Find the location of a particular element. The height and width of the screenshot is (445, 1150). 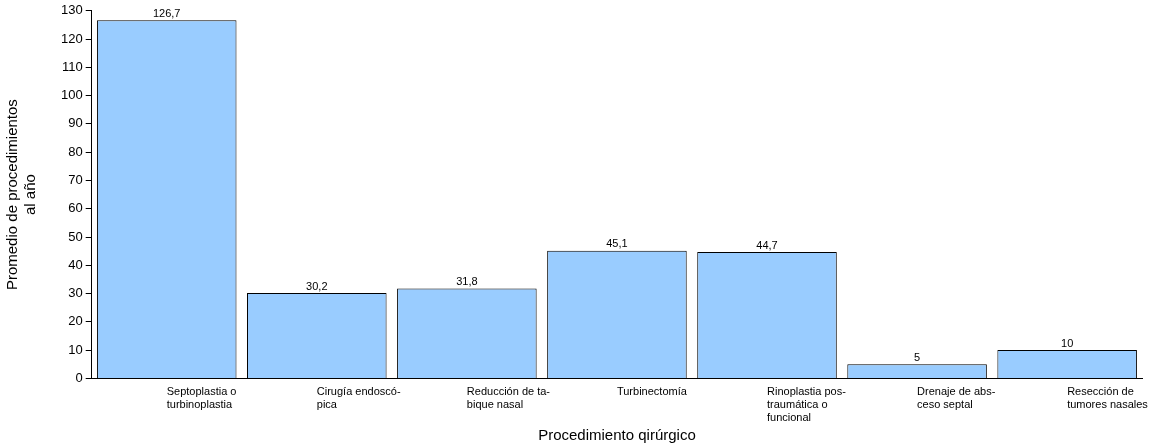

x-tick-label: Turbinectomía is located at coordinates (652, 391).